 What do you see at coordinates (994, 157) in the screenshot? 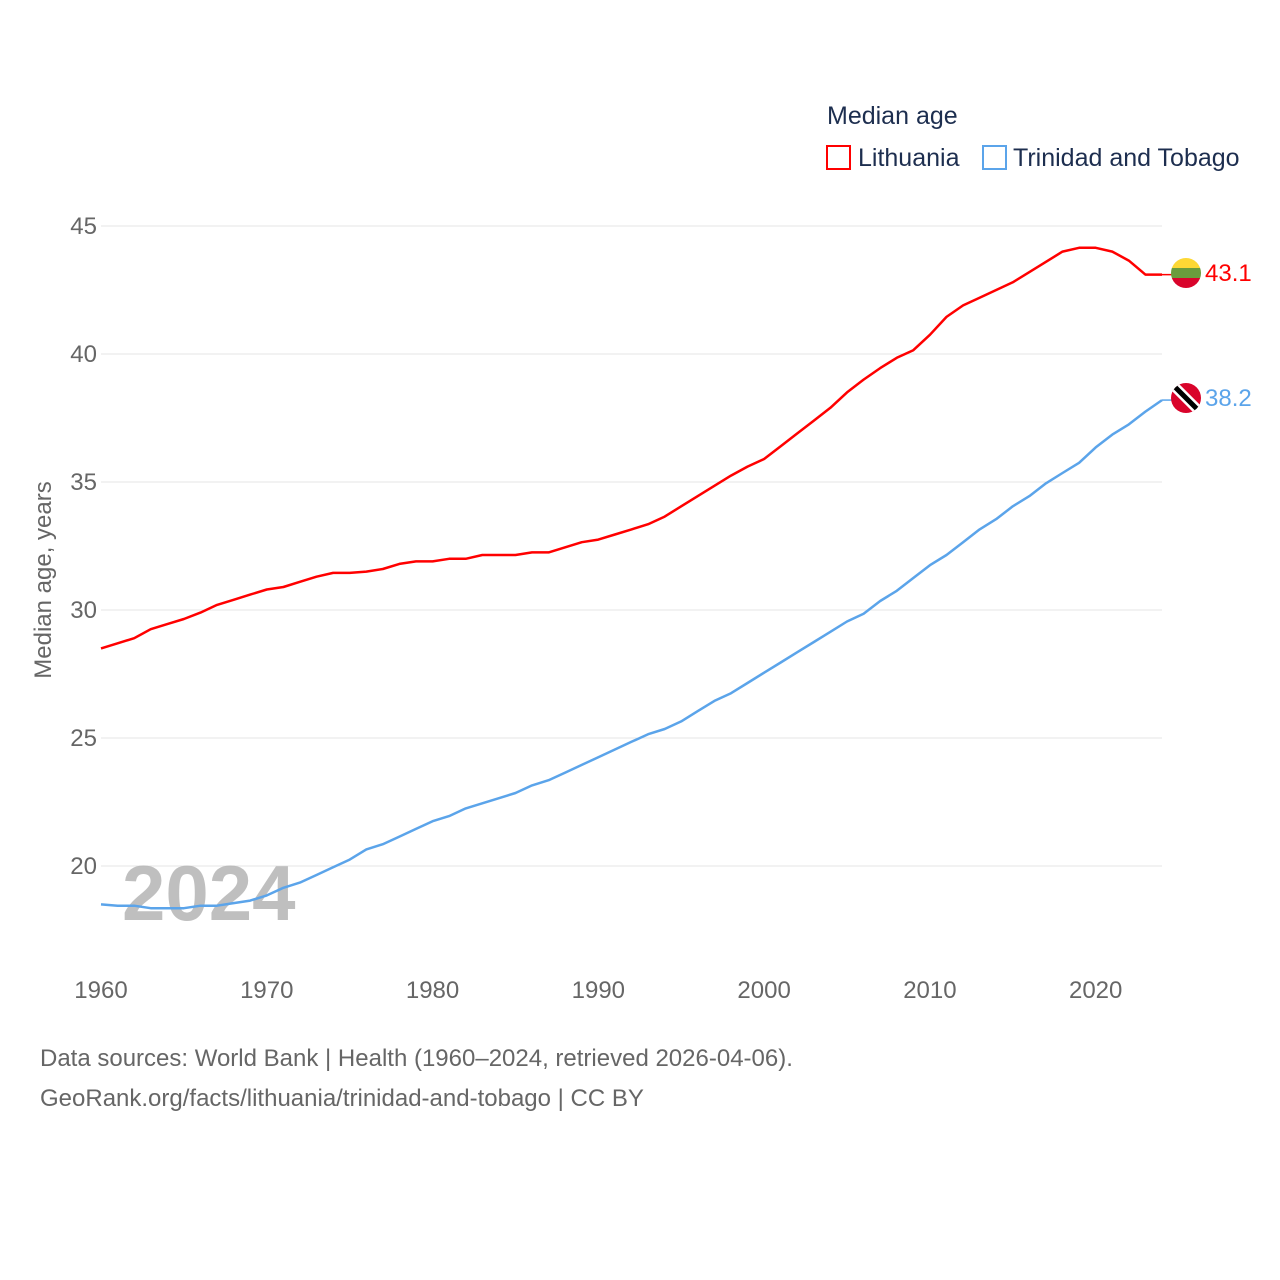
I see `legend-swatch-trinidad` at bounding box center [994, 157].